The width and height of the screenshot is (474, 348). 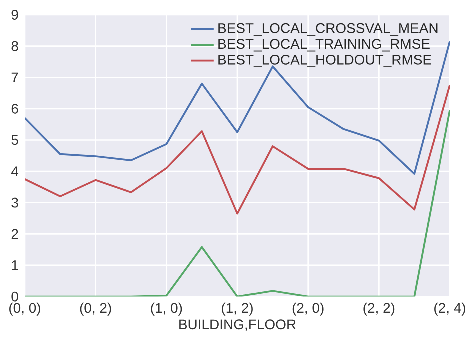 What do you see at coordinates (15, 109) in the screenshot?
I see `y-tick-label: 6` at bounding box center [15, 109].